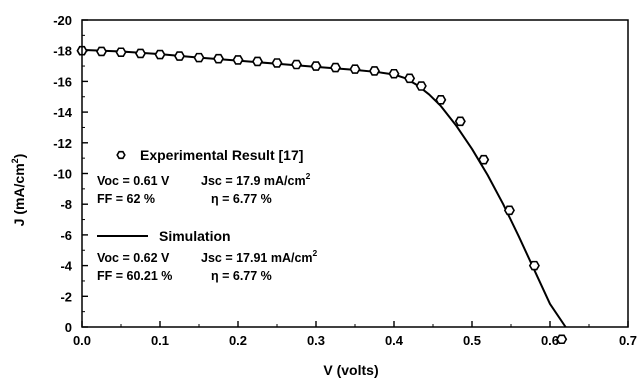 The width and height of the screenshot is (642, 379). I want to click on x-tick-label: 0.5, so click(472, 340).